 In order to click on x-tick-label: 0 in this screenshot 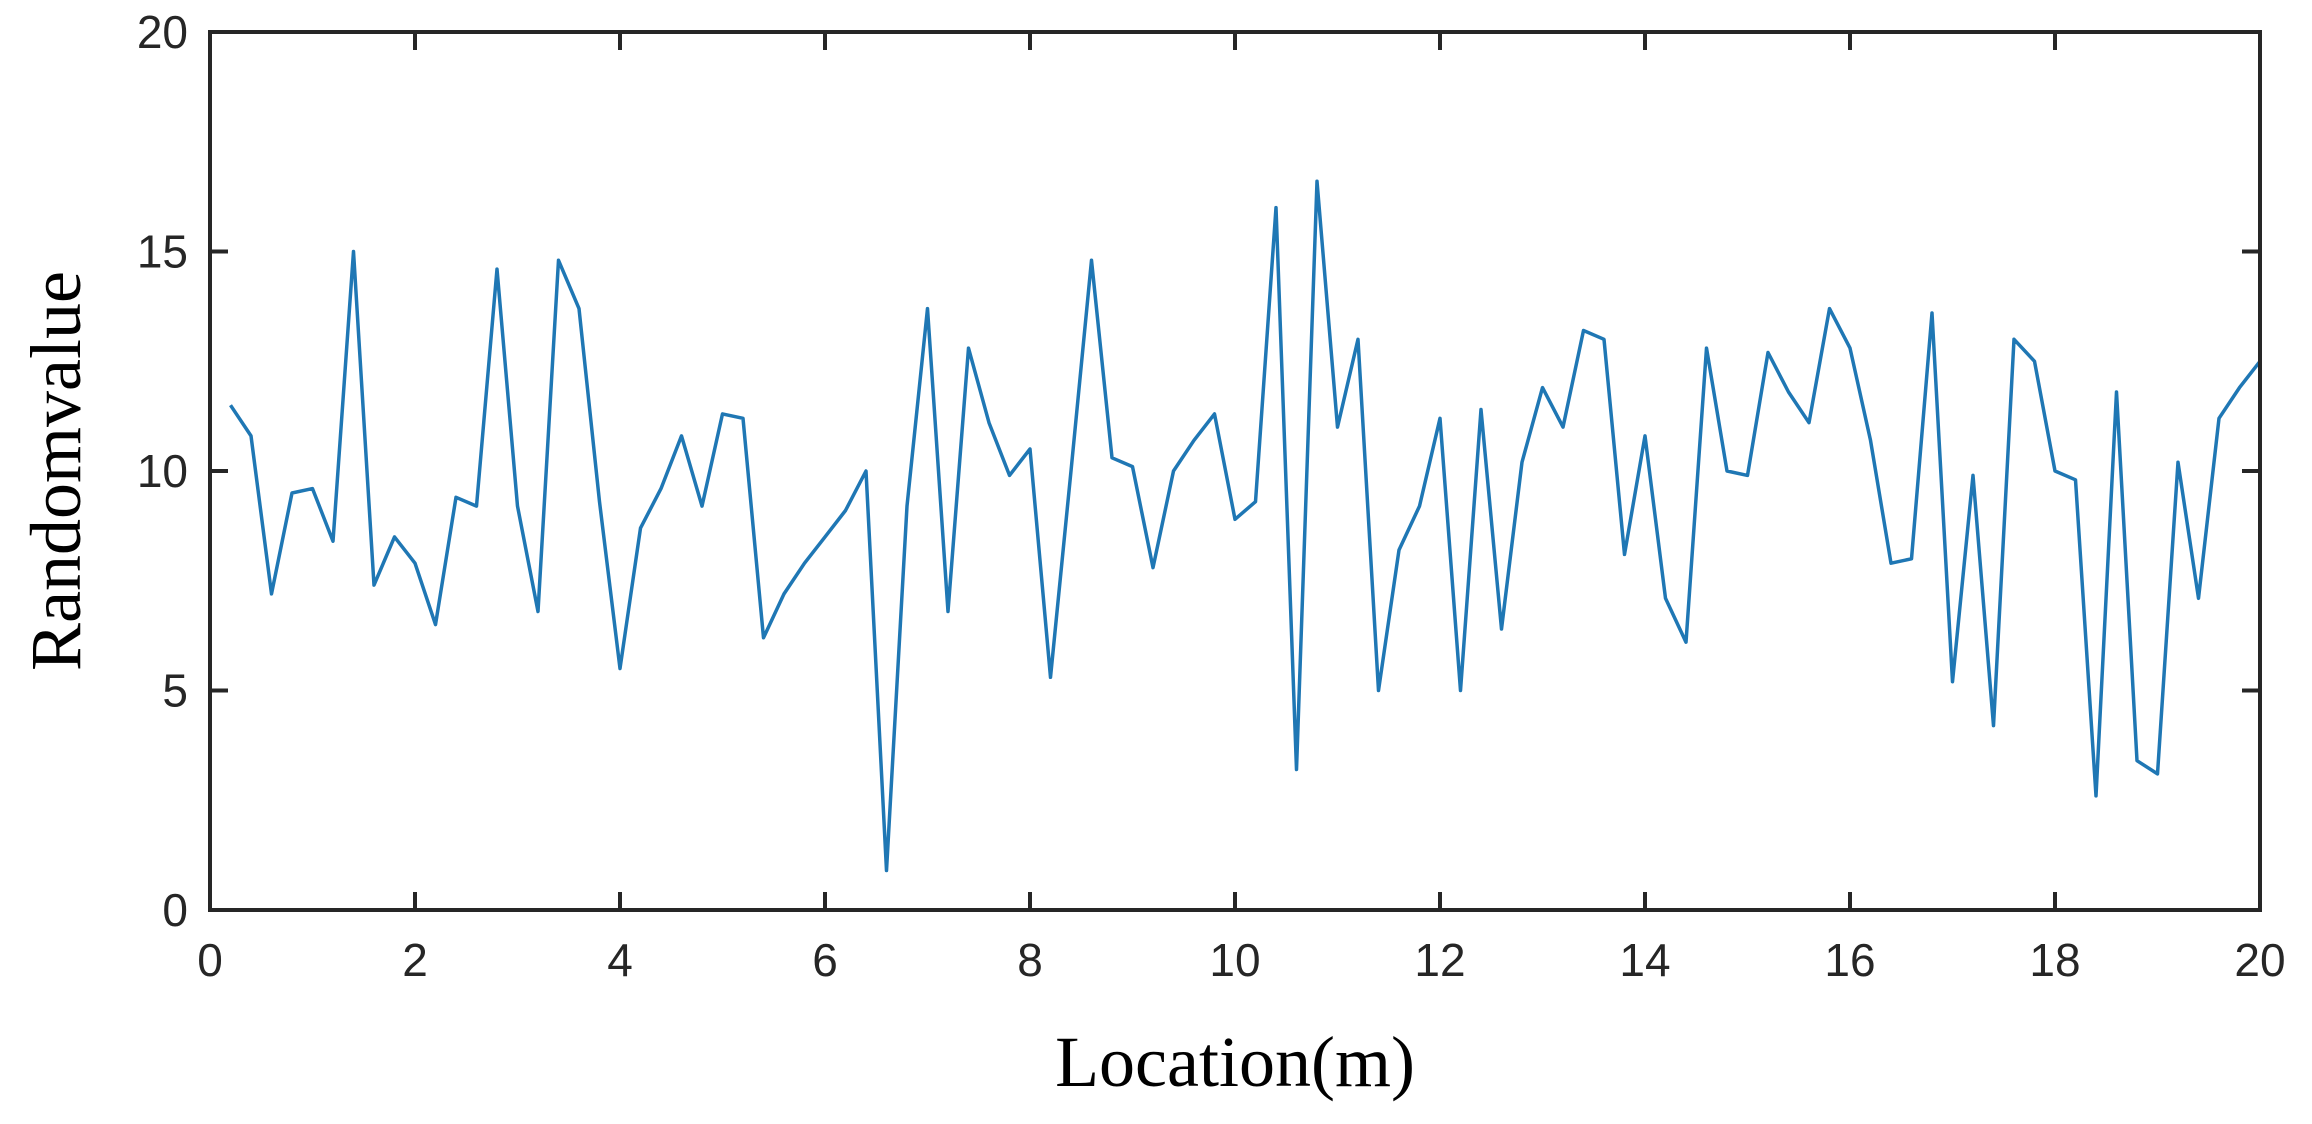, I will do `click(210, 960)`.